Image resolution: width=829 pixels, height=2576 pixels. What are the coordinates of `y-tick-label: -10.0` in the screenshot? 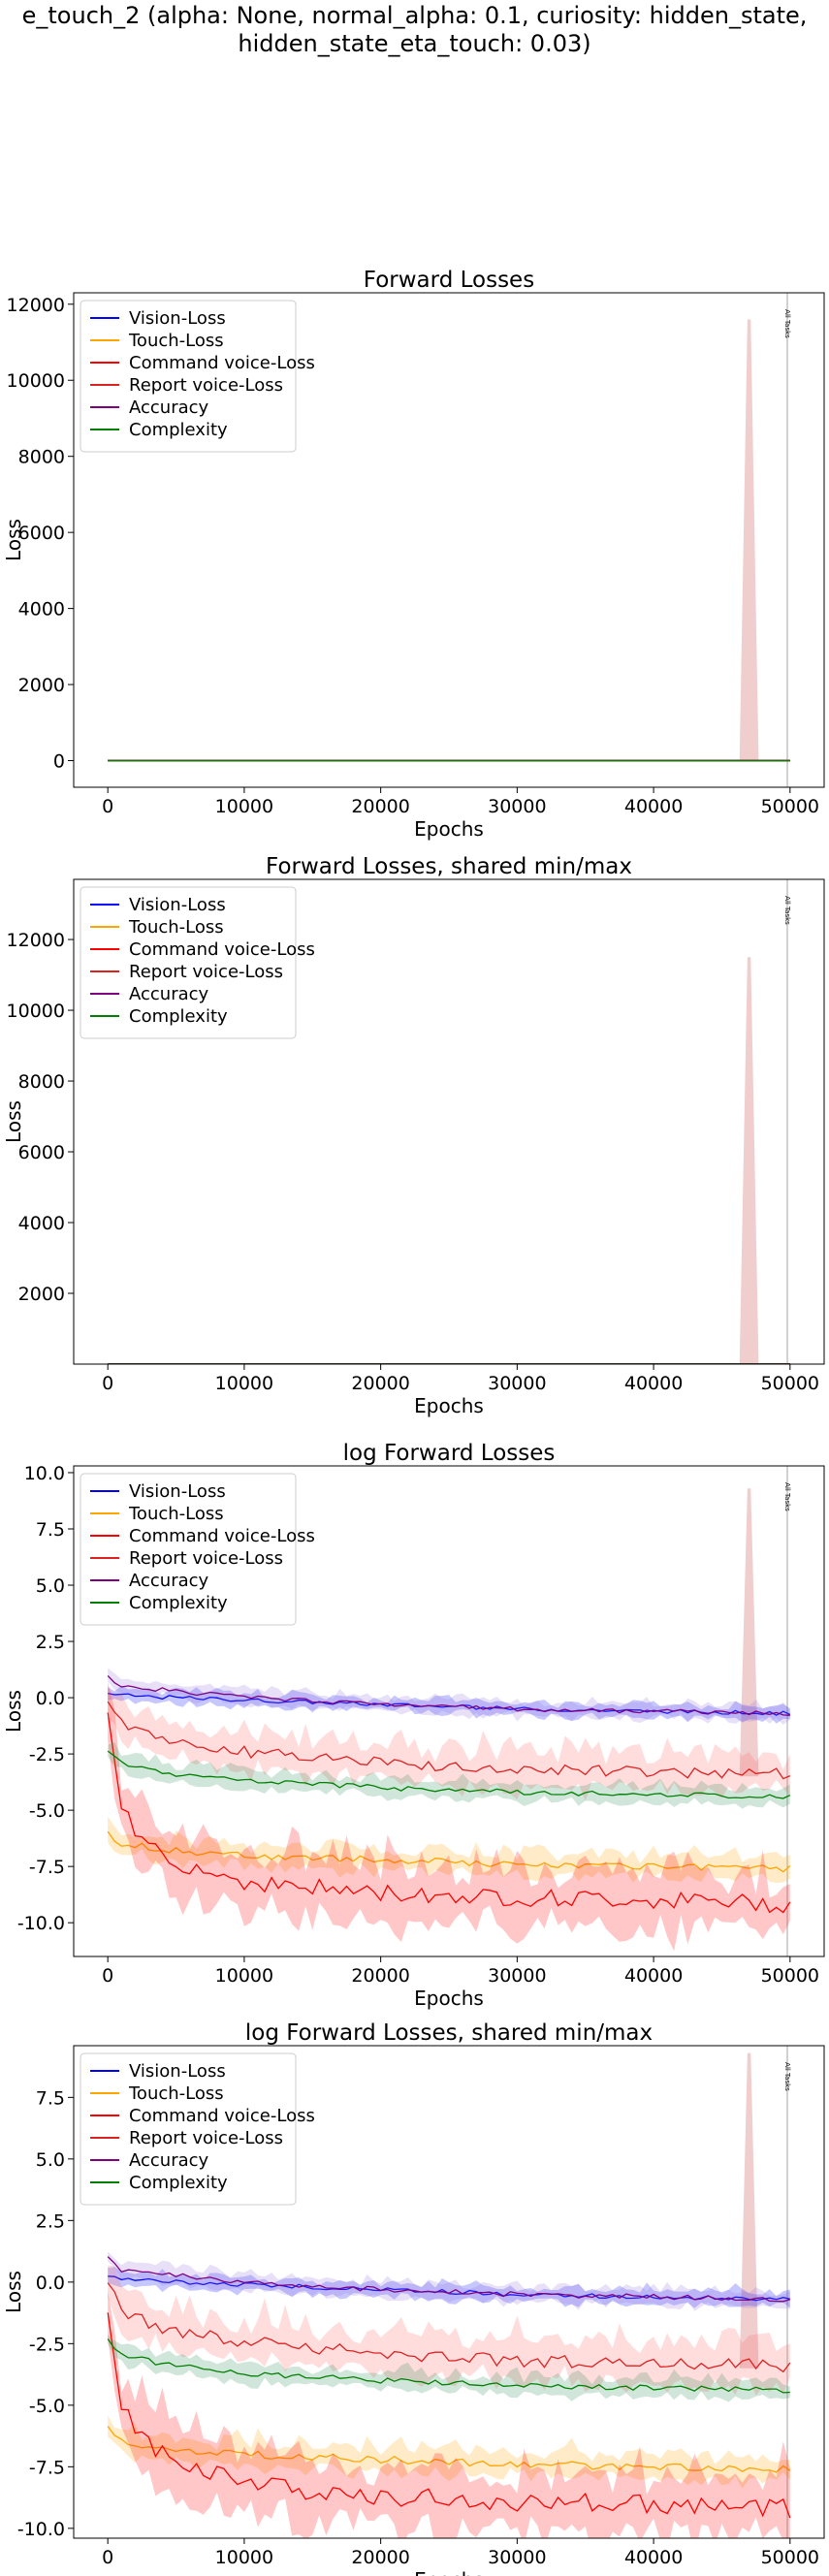 It's located at (41, 2529).